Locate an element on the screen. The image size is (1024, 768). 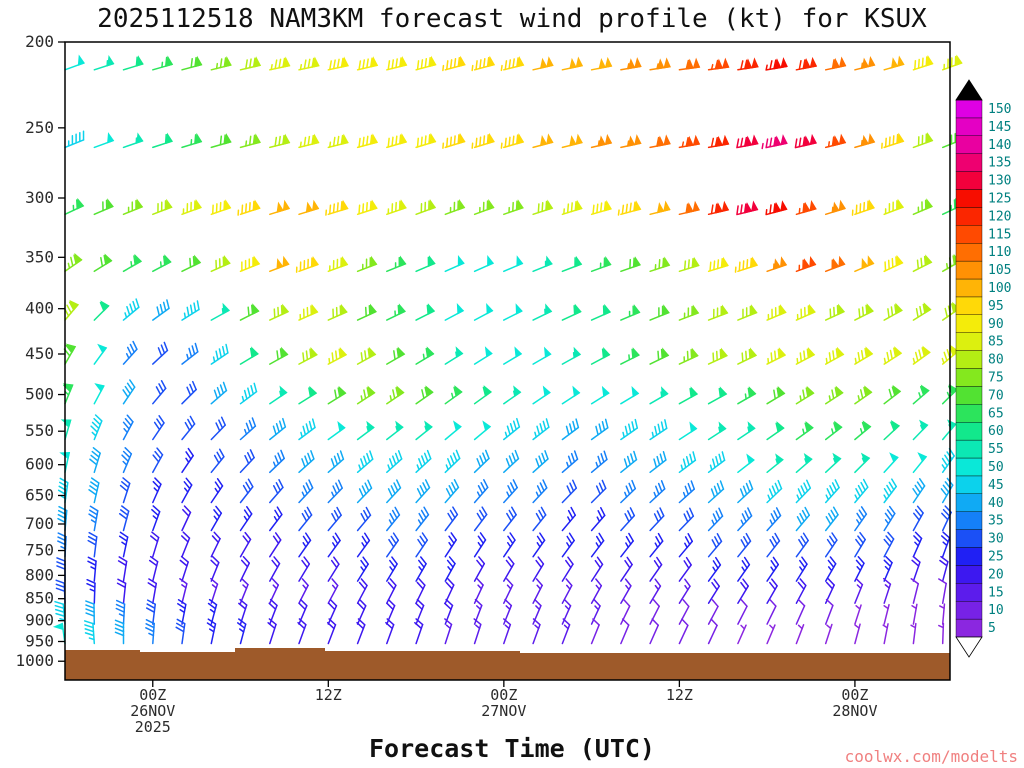
y-tick-label: 300 is located at coordinates (39, 197).